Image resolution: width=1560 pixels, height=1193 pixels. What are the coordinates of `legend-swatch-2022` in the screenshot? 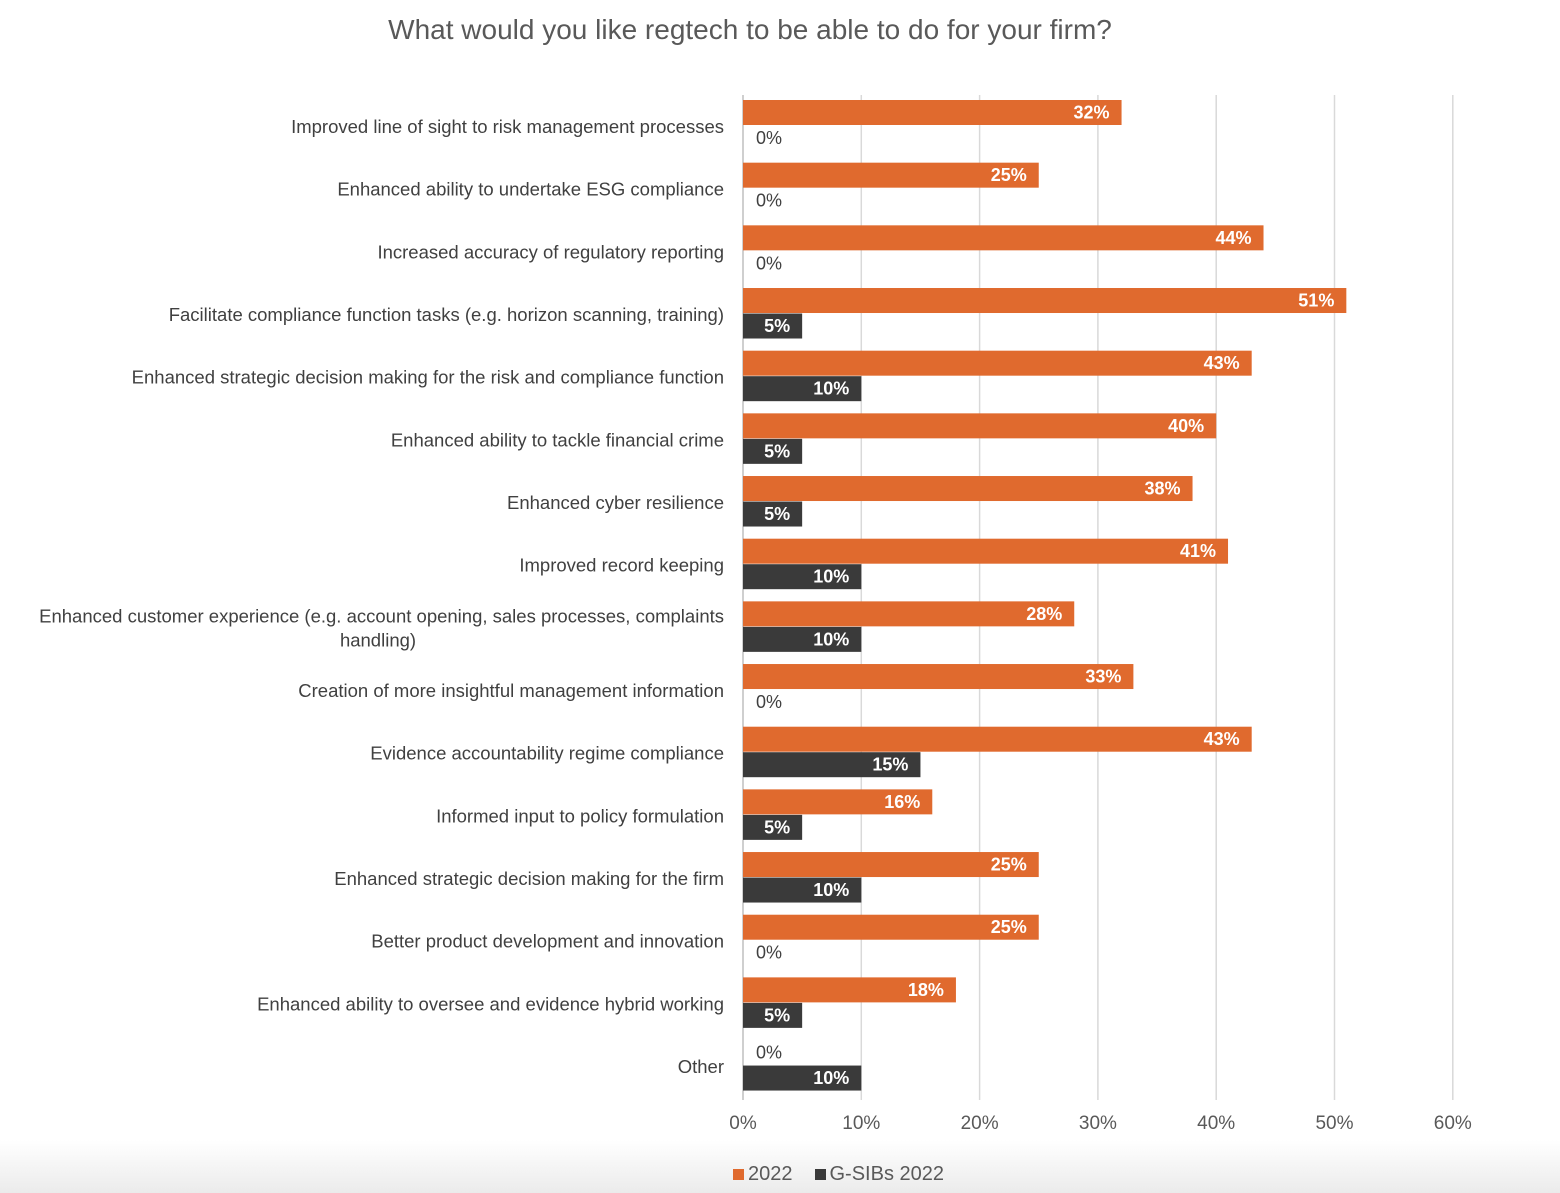 It's located at (738, 1174).